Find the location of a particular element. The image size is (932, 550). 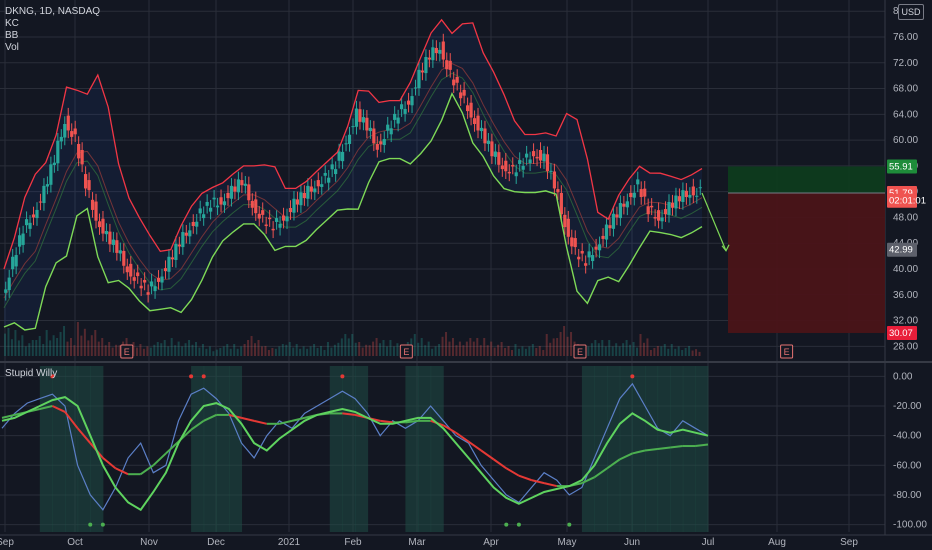

symbol-legend: DKNG, 1D, NASDAQ KC BB Vol is located at coordinates (52, 30).